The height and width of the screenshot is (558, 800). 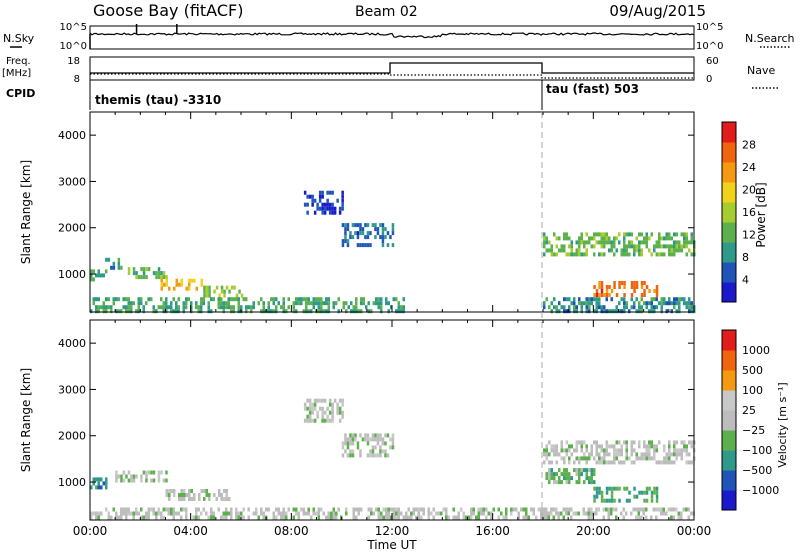 What do you see at coordinates (72, 389) in the screenshot?
I see `y-tick-label: 3000` at bounding box center [72, 389].